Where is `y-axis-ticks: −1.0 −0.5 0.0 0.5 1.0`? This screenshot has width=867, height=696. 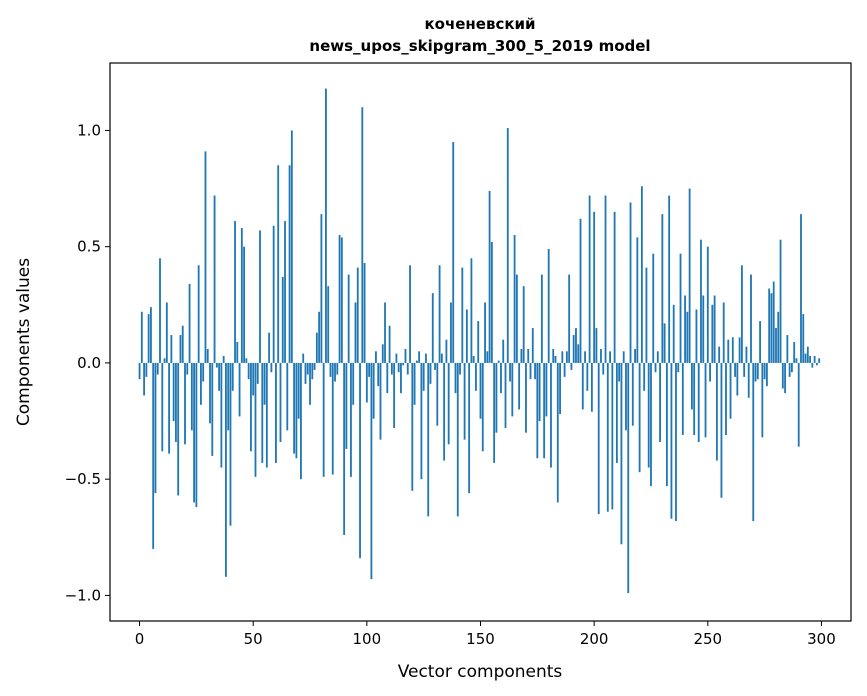 y-axis-ticks: −1.0 −0.5 0.0 0.5 1.0 is located at coordinates (87, 362).